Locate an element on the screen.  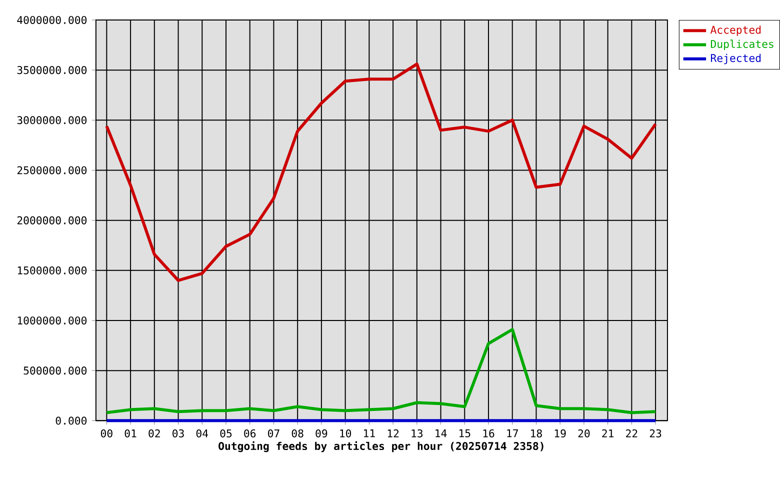
x-tick-label: 08 is located at coordinates (298, 434).